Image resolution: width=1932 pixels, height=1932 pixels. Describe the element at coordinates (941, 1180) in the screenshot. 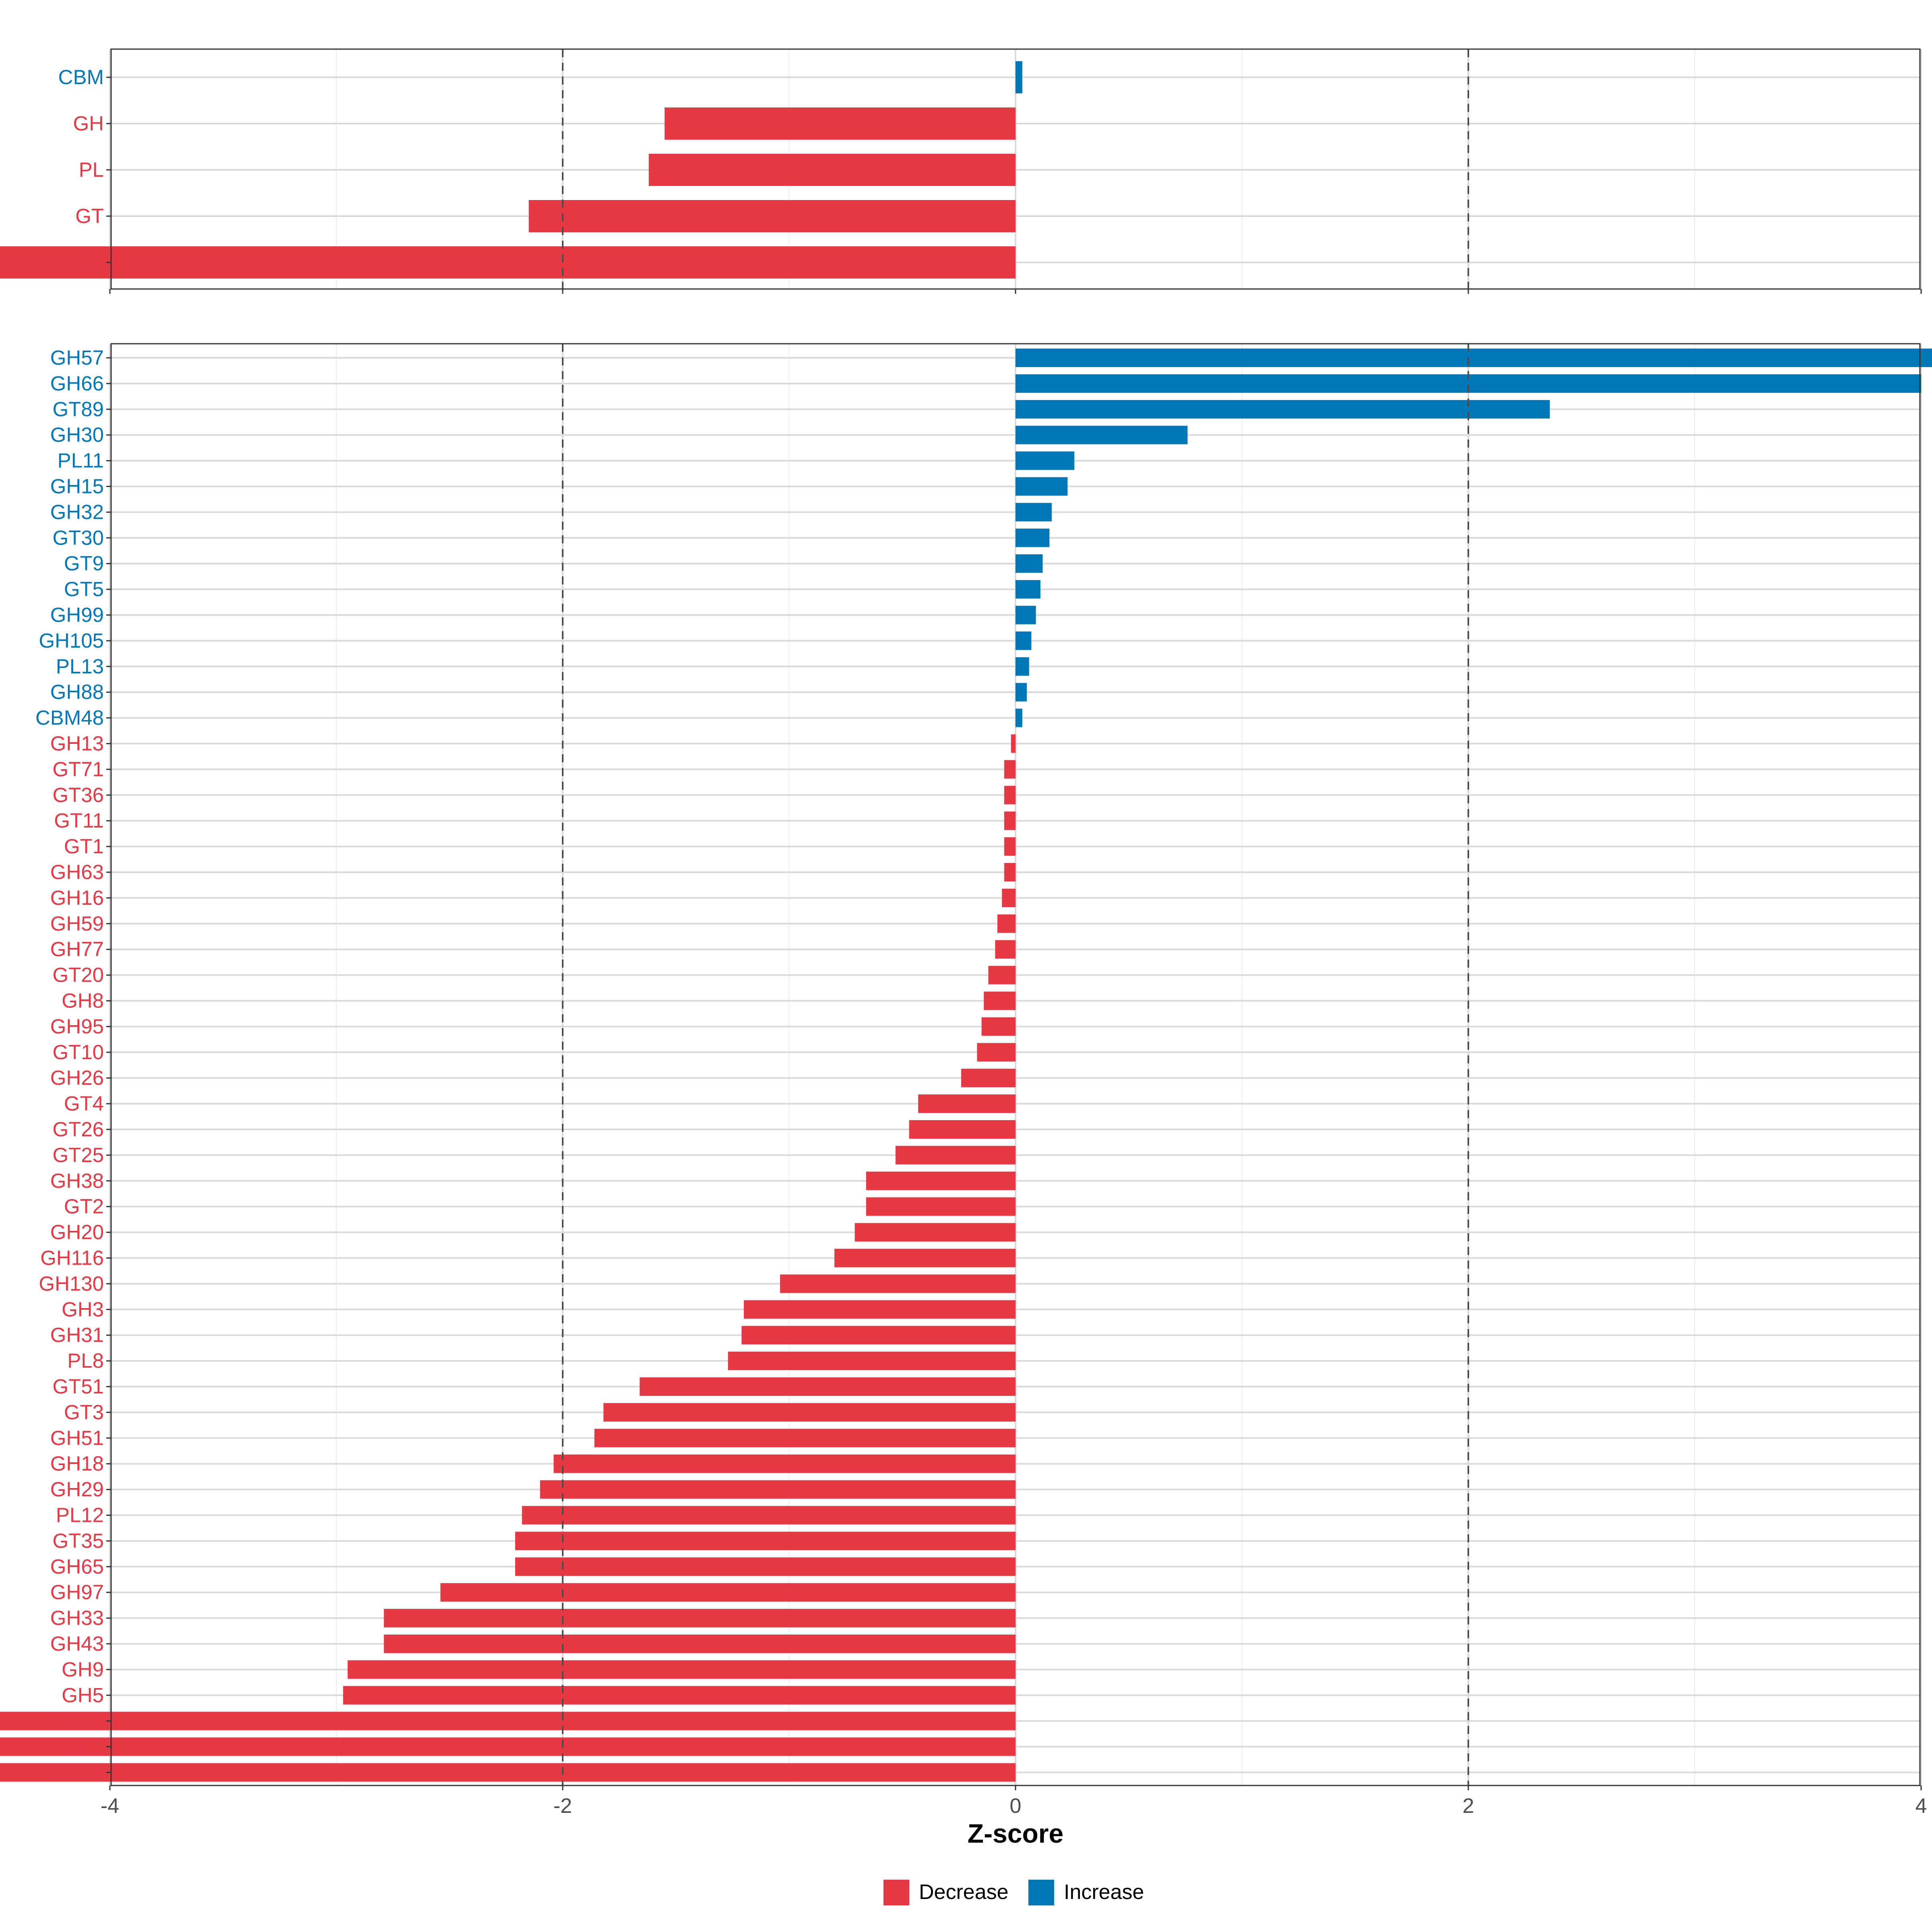

I see `family-bar-gh38` at that location.